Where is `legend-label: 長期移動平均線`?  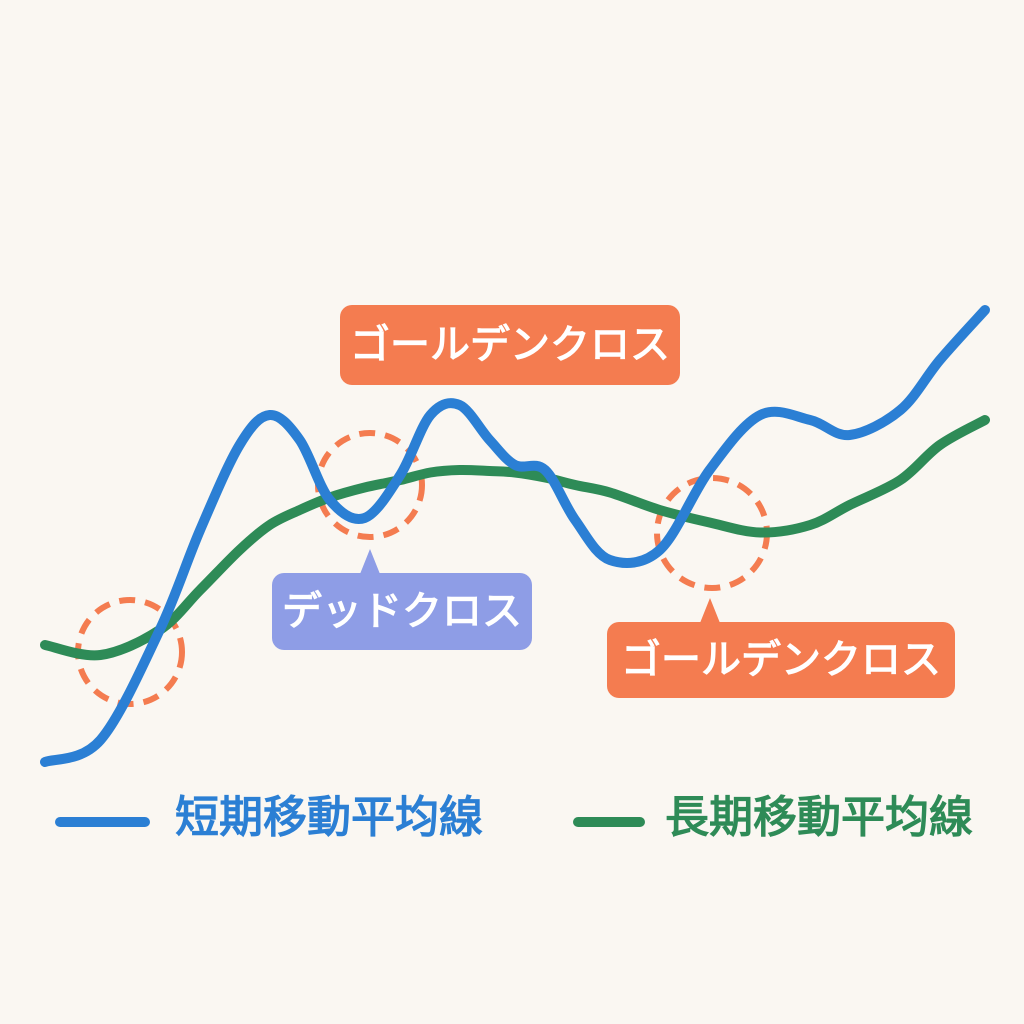 legend-label: 長期移動平均線 is located at coordinates (819, 817).